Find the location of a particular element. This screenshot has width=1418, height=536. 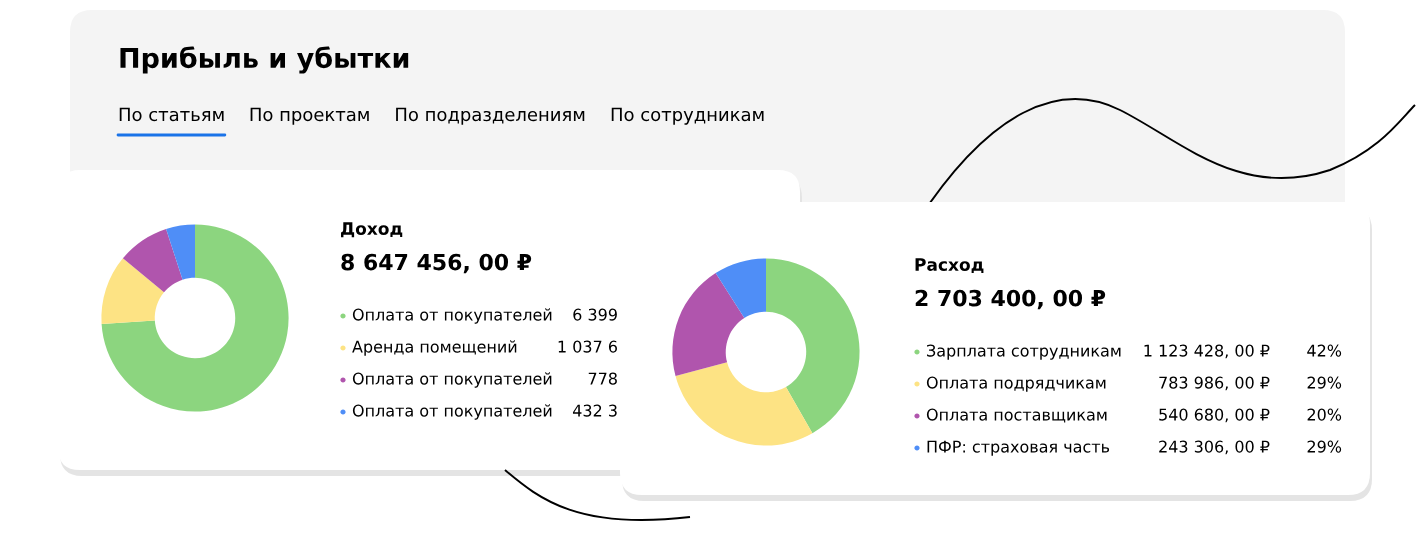

legend-label: ПФР: страховая часть is located at coordinates (1018, 448).